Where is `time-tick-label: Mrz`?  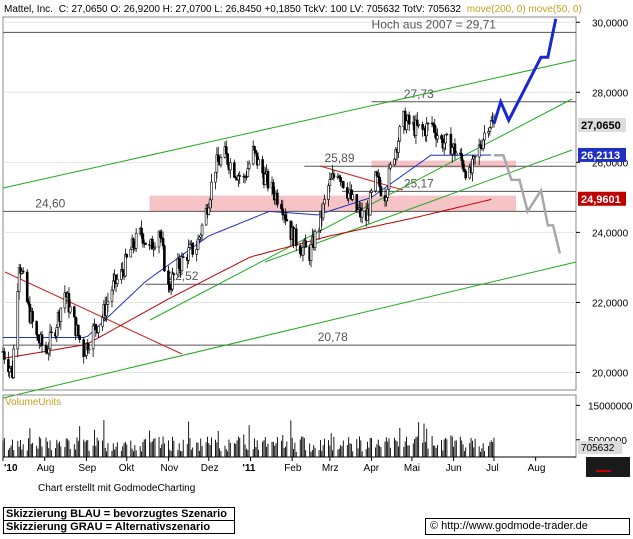 time-tick-label: Mrz is located at coordinates (330, 468).